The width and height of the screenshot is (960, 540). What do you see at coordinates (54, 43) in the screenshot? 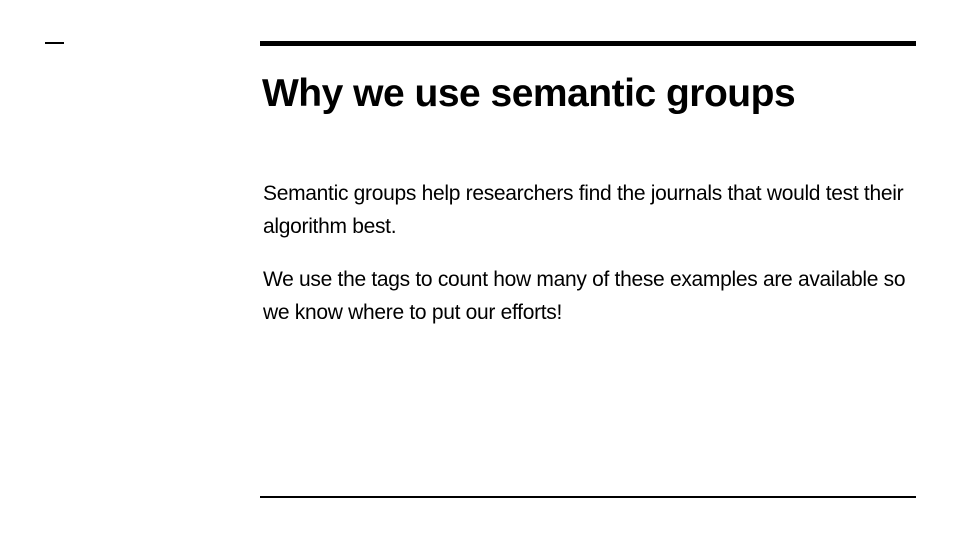
I see `corner-dash` at bounding box center [54, 43].